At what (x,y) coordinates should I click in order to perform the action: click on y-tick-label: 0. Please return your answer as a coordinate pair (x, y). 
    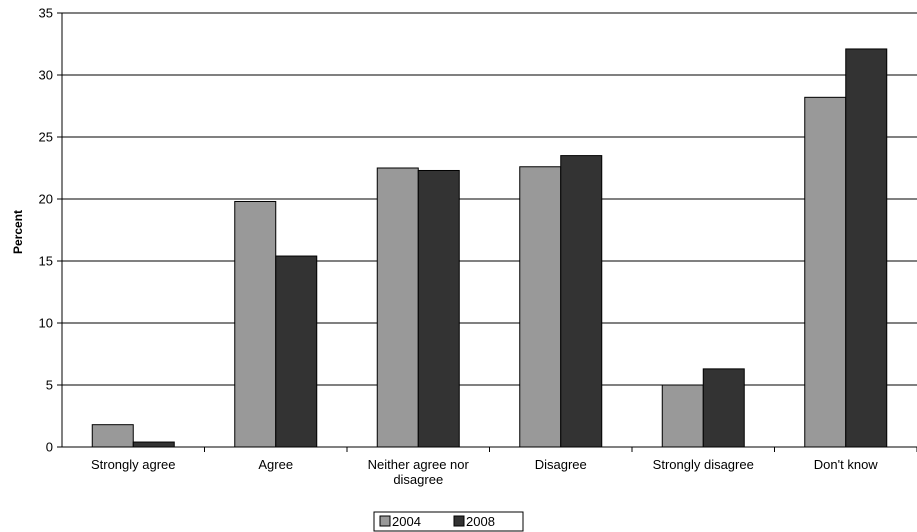
    Looking at the image, I should click on (49, 447).